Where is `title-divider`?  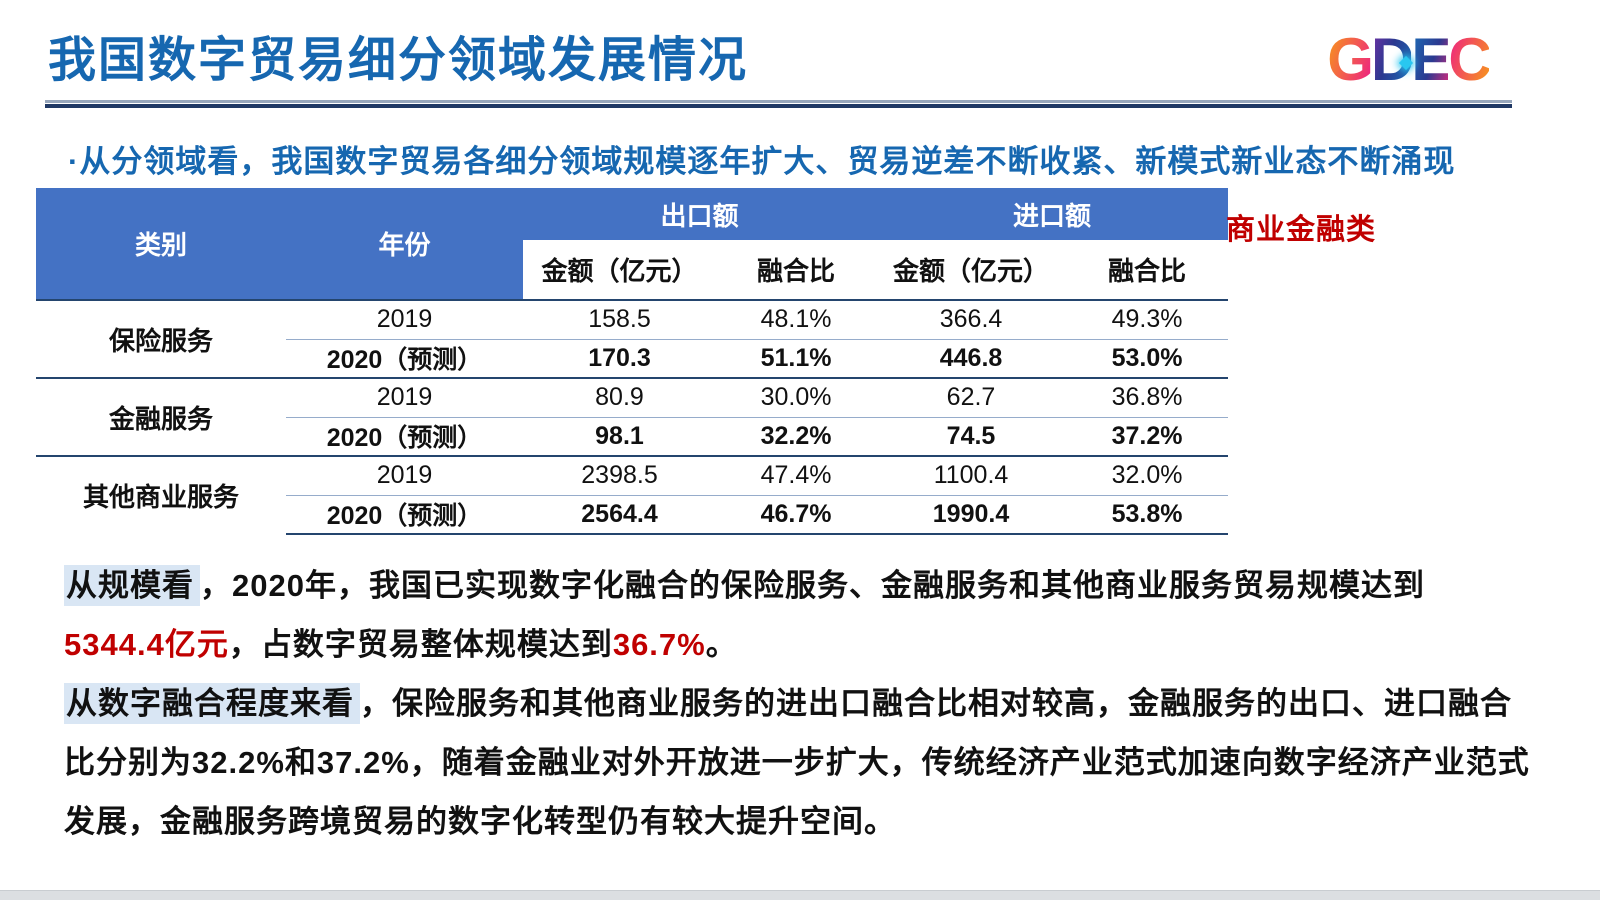
title-divider is located at coordinates (778, 104).